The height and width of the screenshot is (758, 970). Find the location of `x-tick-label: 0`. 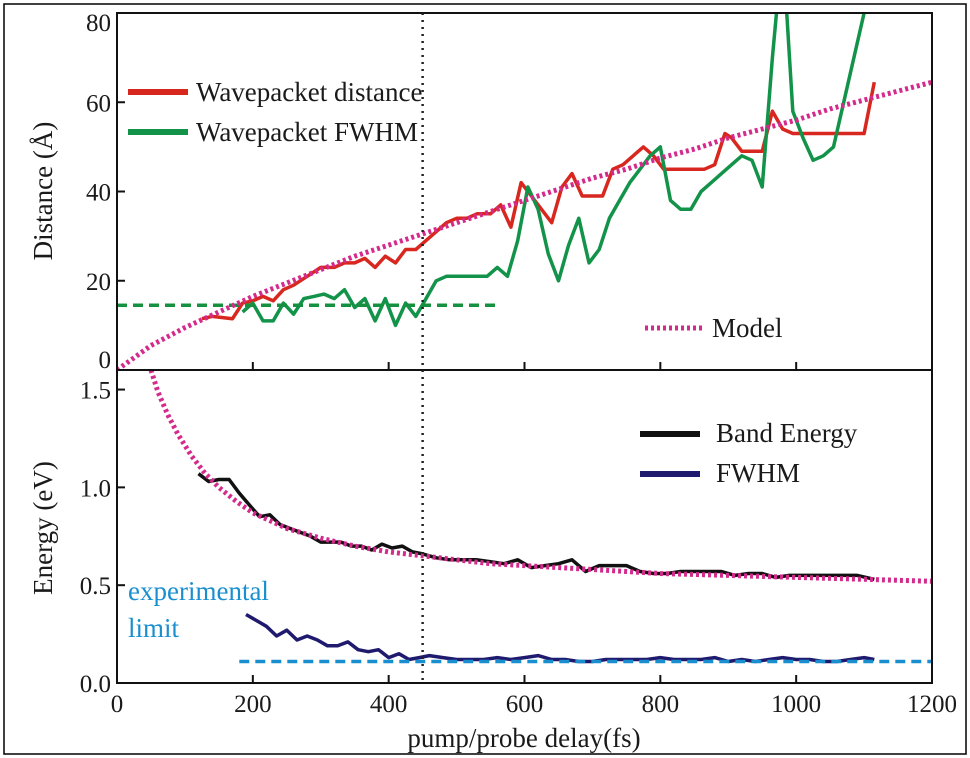

x-tick-label: 0 is located at coordinates (117, 704).